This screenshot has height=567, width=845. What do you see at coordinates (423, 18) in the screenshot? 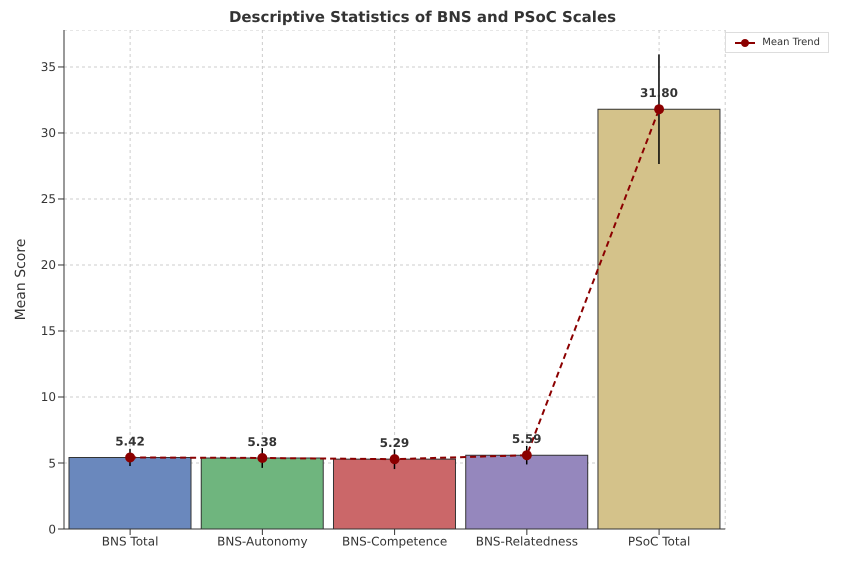
I see `chart-title: Descriptive Statistics of BNS and PSoC Scales` at bounding box center [423, 18].